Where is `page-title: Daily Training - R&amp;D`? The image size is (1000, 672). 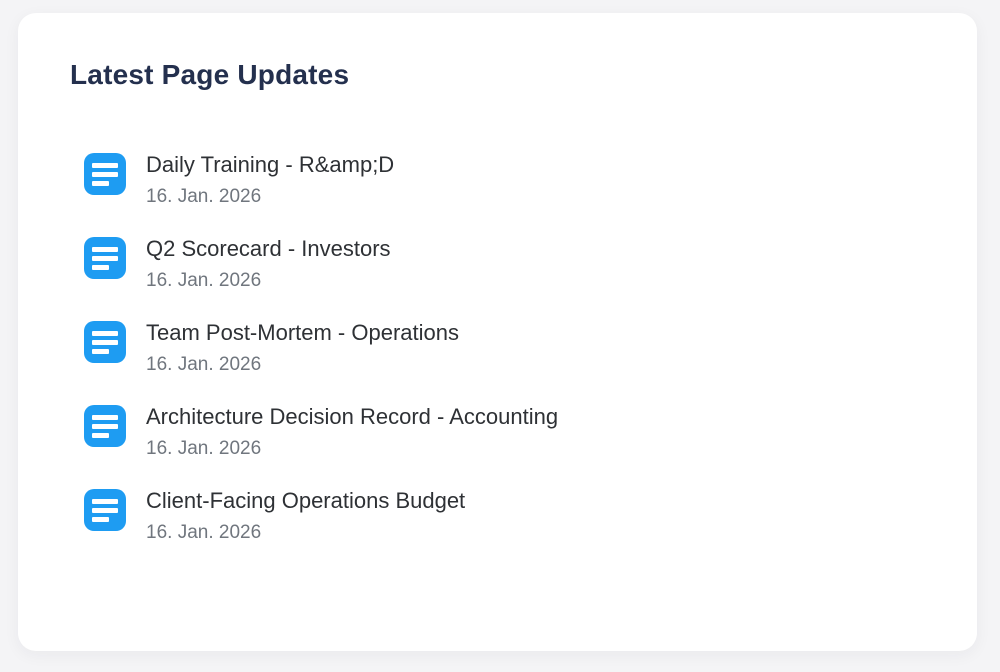 page-title: Daily Training - R&amp;D is located at coordinates (270, 164).